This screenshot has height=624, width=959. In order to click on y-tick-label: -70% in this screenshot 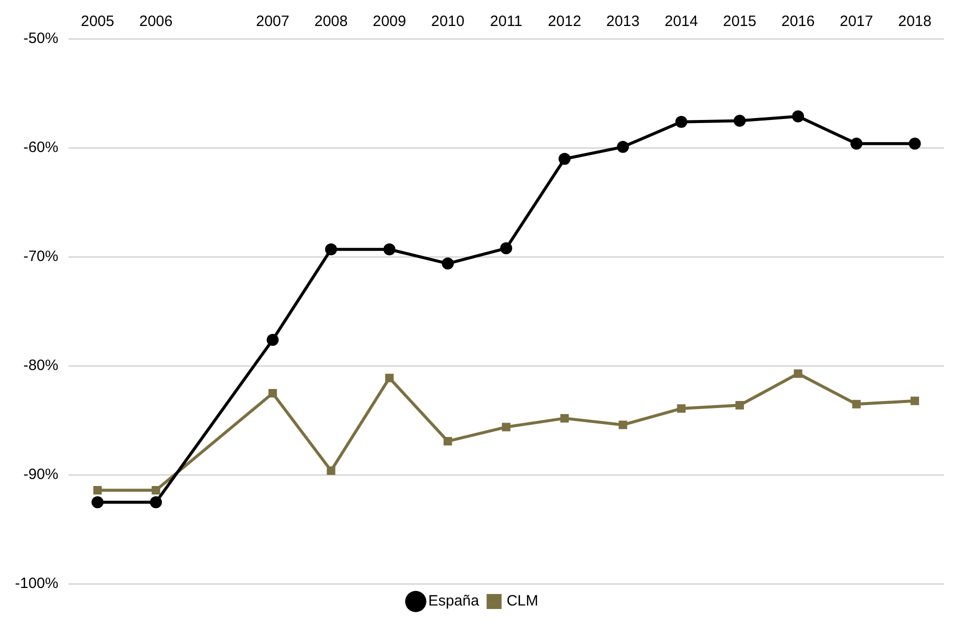, I will do `click(40, 257)`.